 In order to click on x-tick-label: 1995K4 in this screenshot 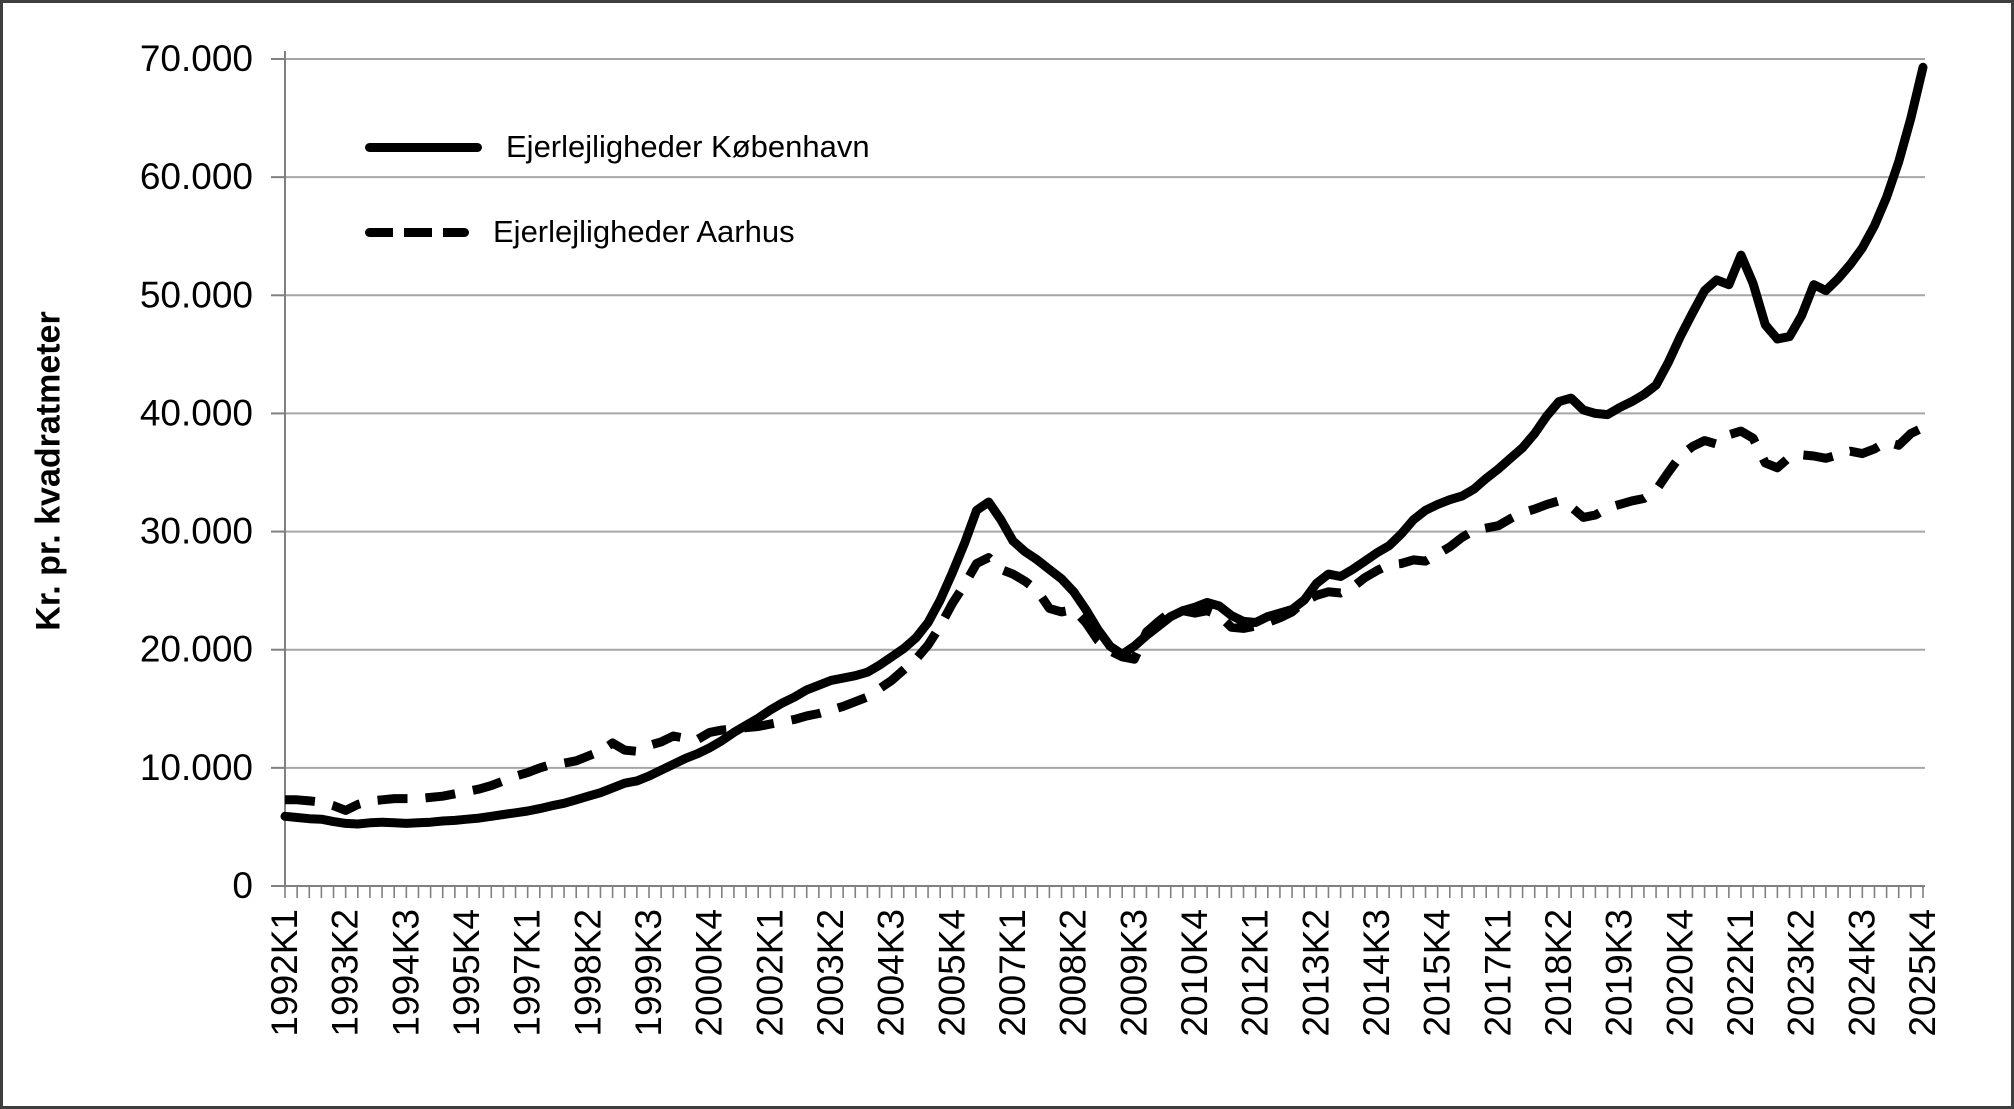, I will do `click(466, 973)`.